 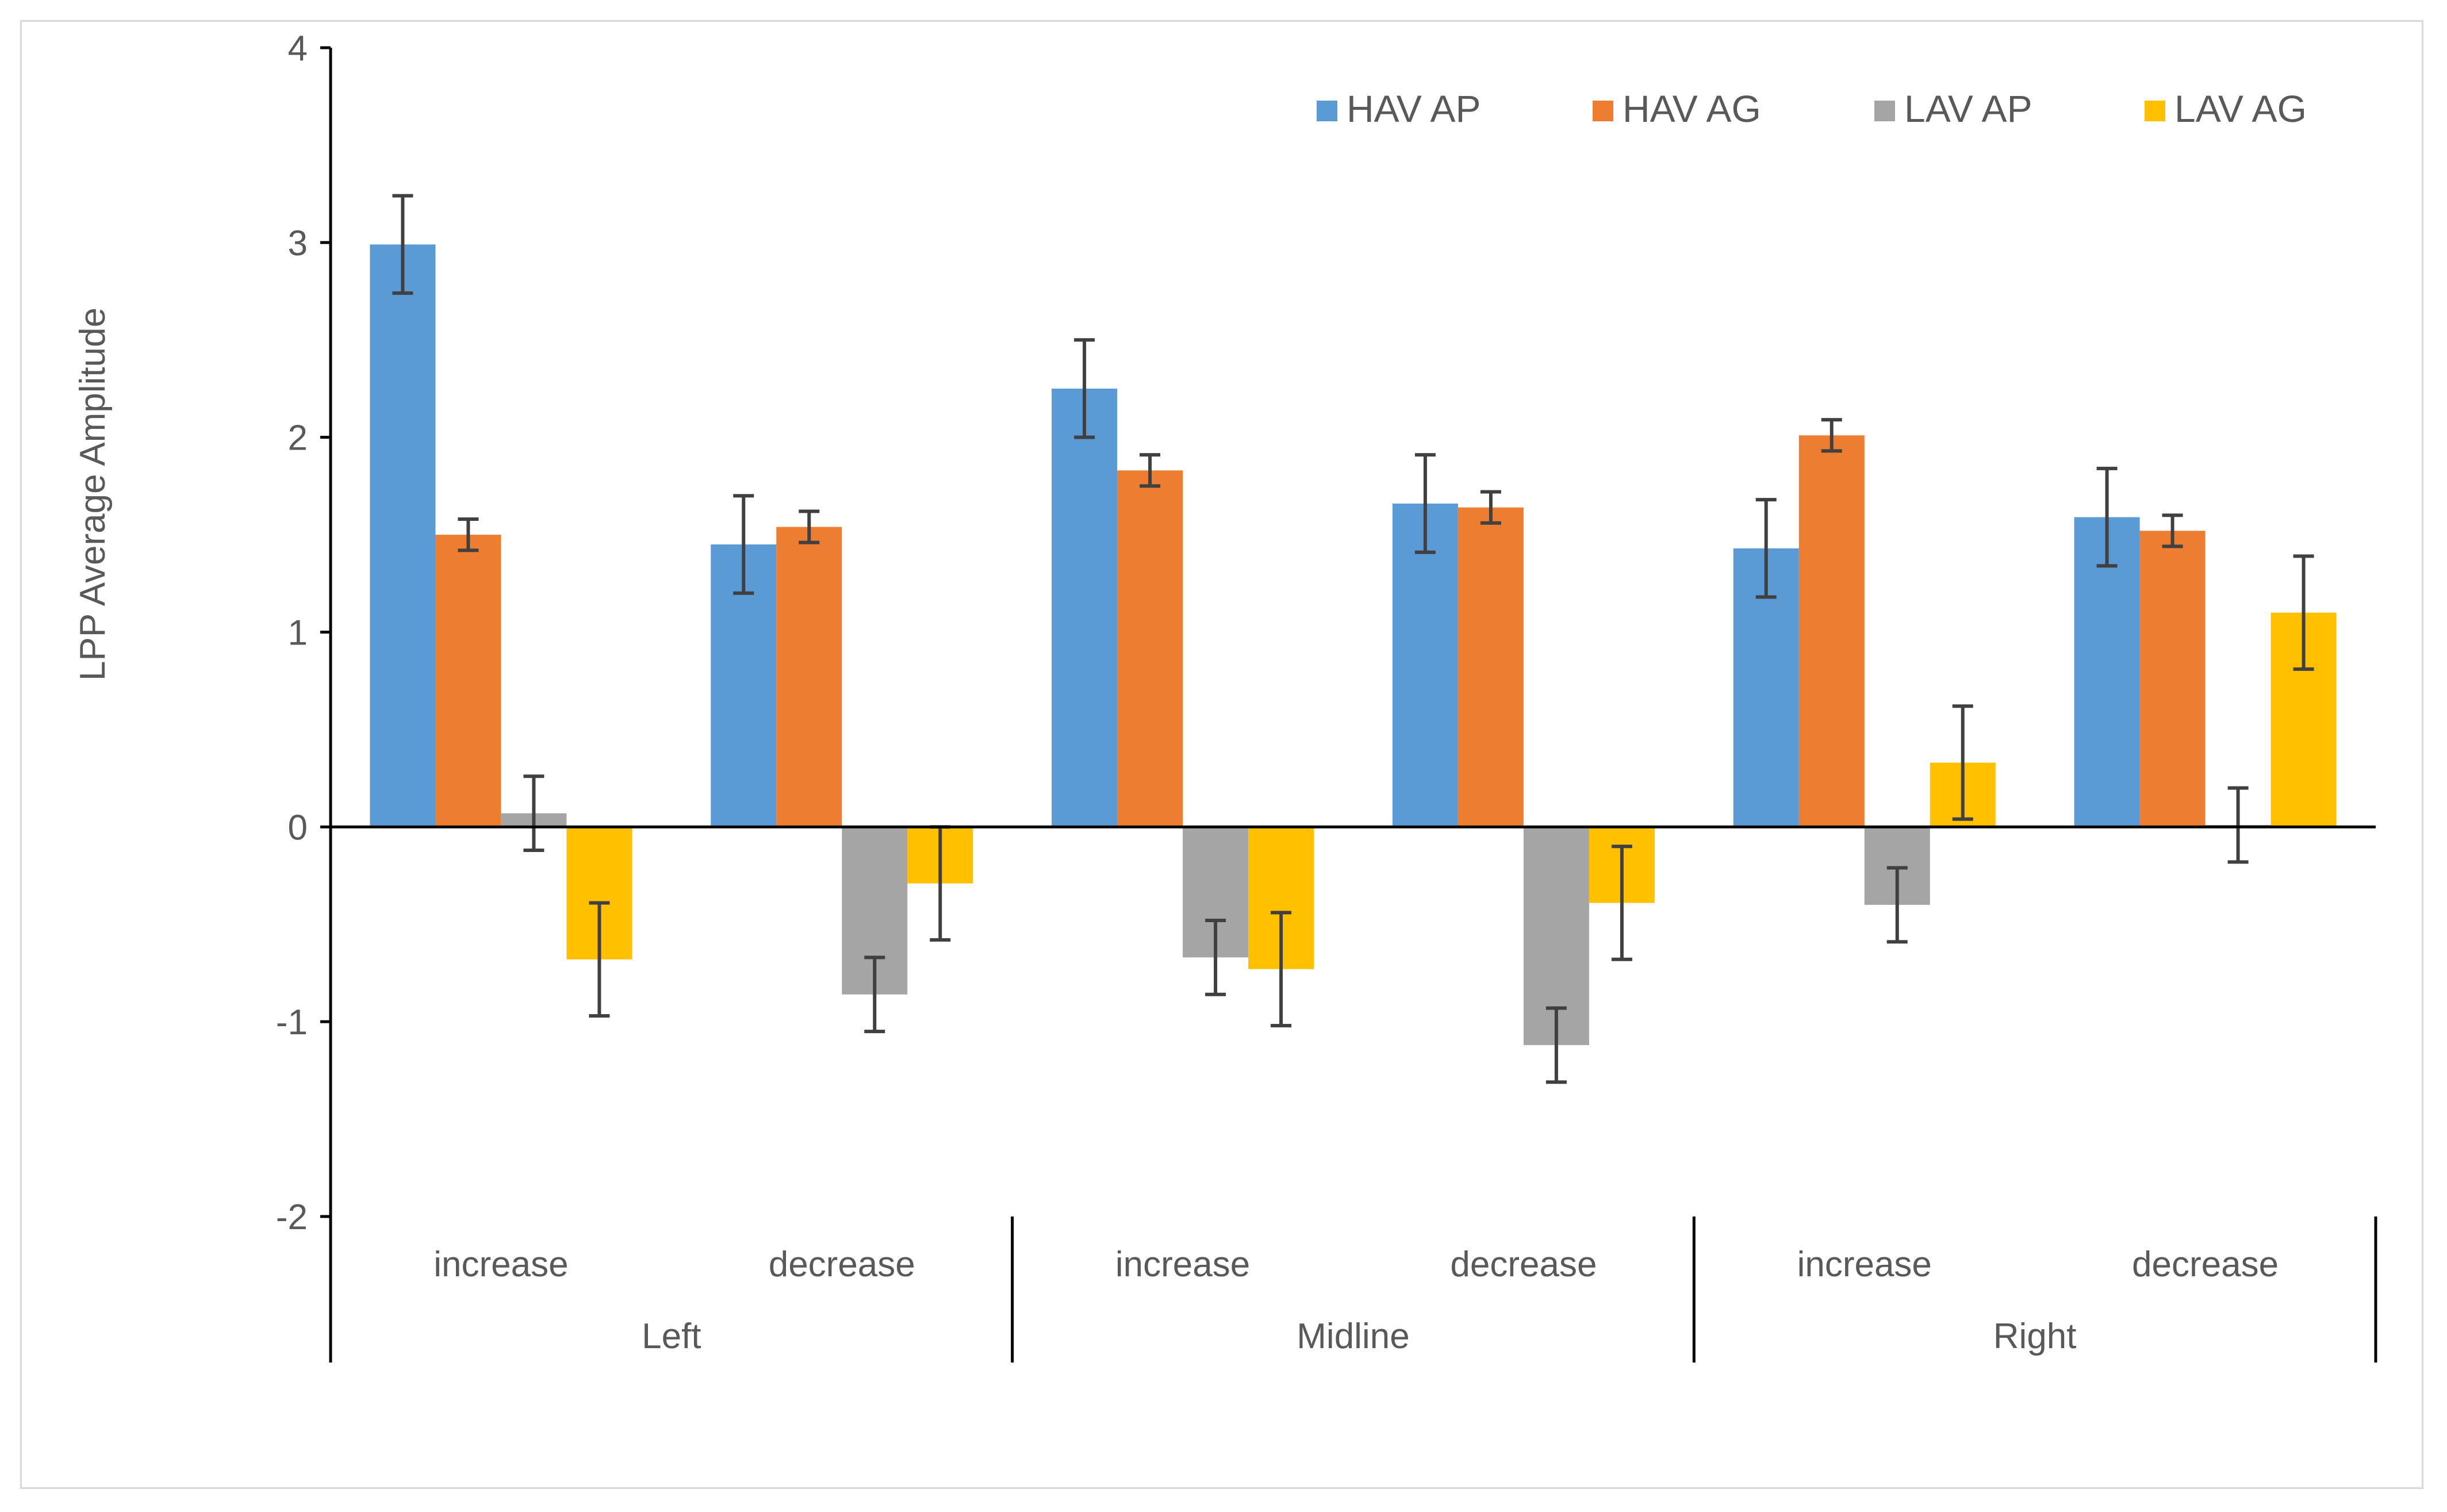 What do you see at coordinates (2035, 1336) in the screenshot?
I see `x-group-label: Right` at bounding box center [2035, 1336].